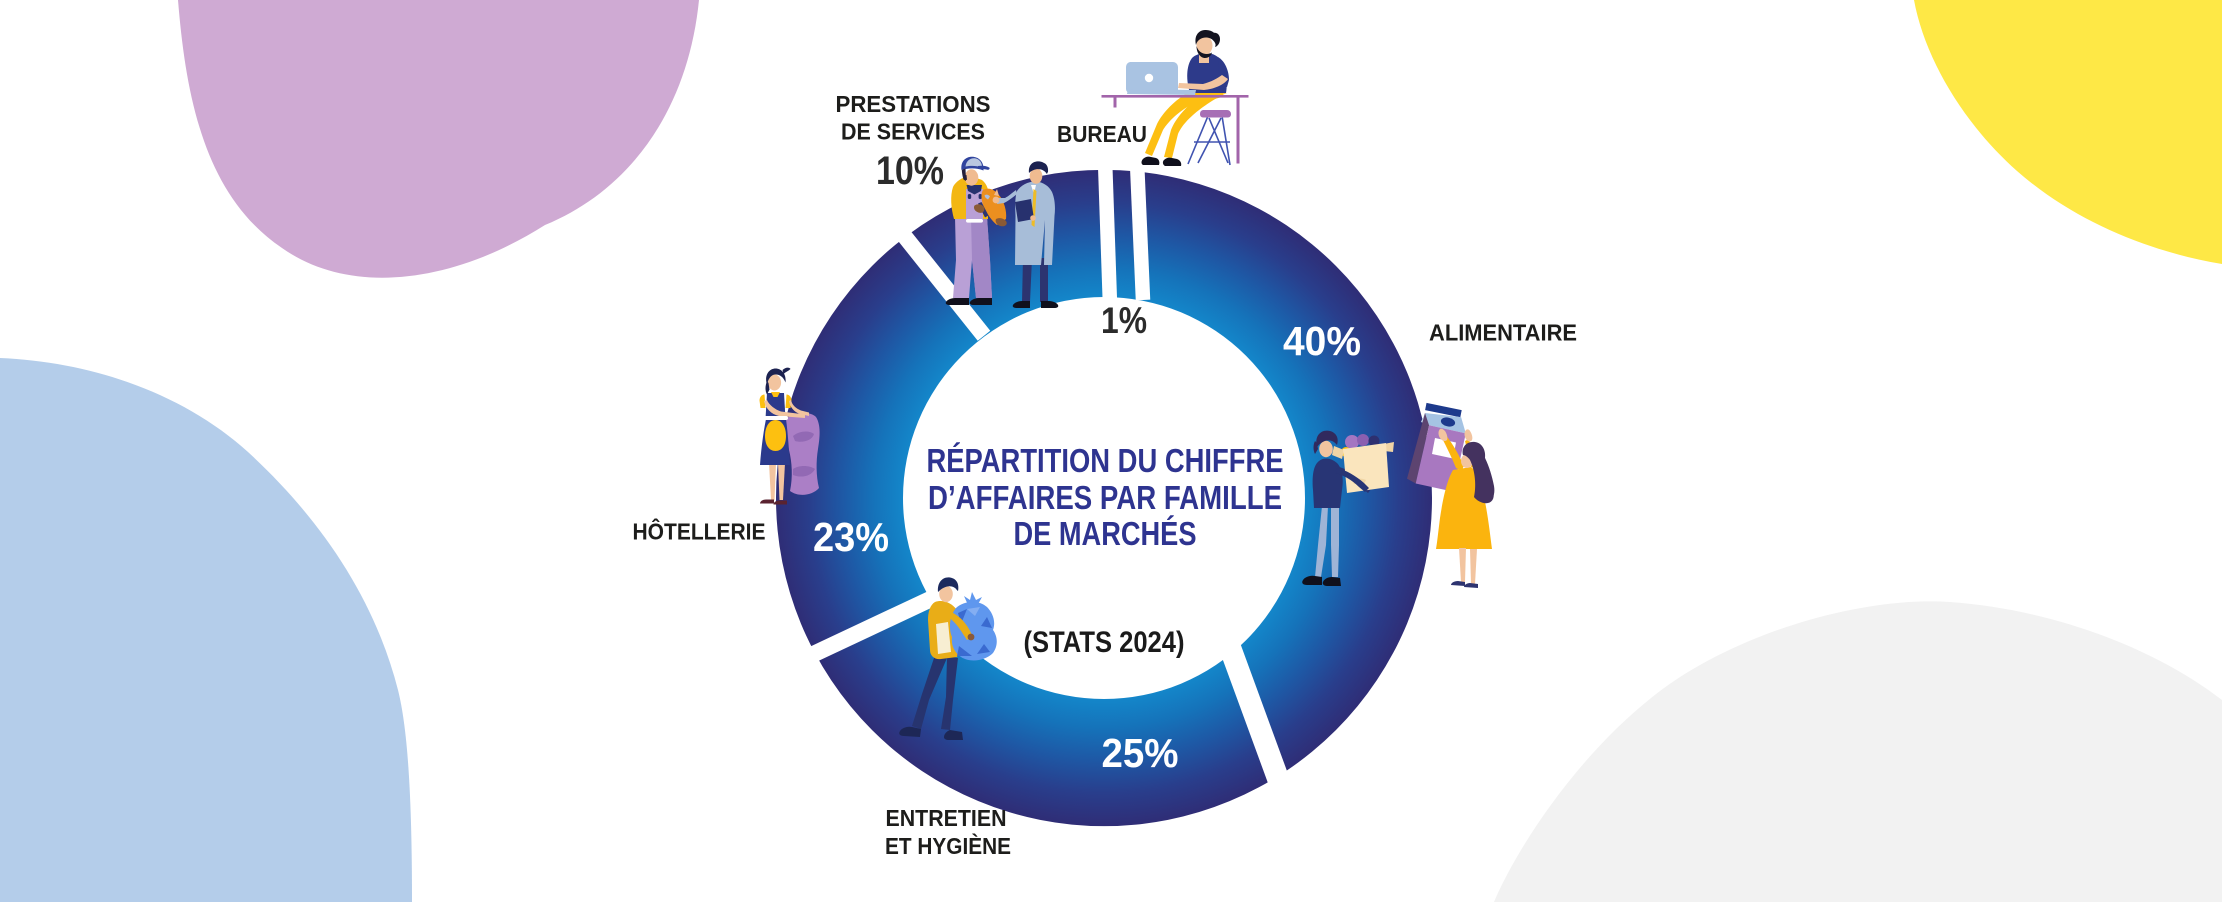 The height and width of the screenshot is (902, 2222). Describe the element at coordinates (913, 132) in the screenshot. I see `svg-text: DE SERVICES` at that location.